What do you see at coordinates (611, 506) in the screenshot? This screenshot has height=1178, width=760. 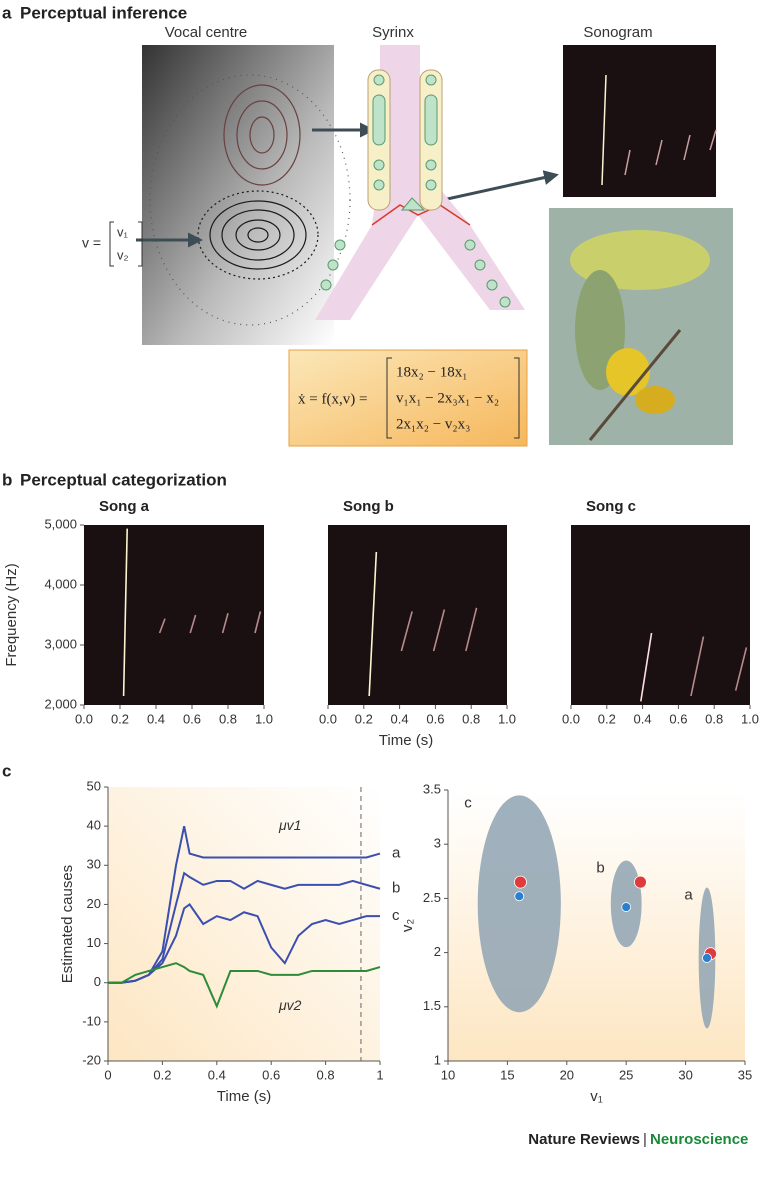 I see `chart-title: Song c` at bounding box center [611, 506].